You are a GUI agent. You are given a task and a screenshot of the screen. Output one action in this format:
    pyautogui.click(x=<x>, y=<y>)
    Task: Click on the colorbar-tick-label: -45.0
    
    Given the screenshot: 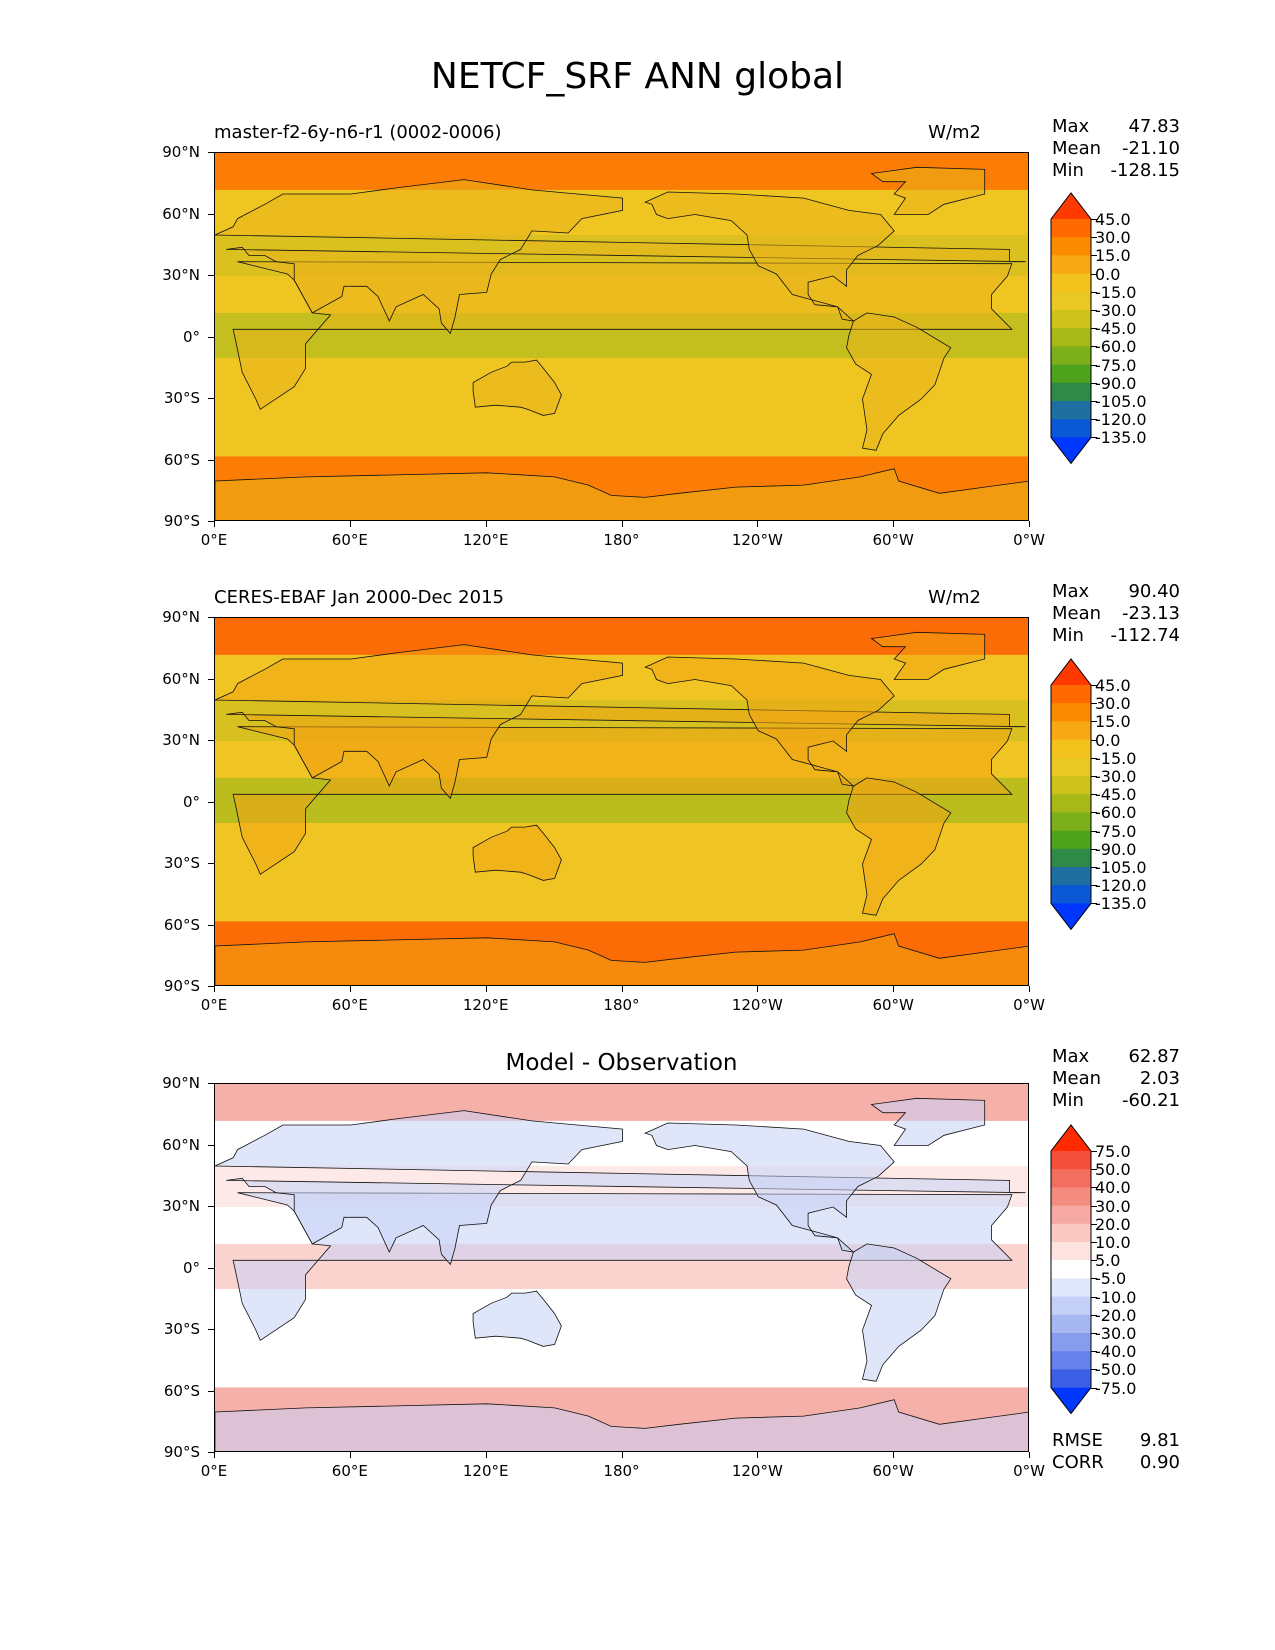 What is the action you would take?
    pyautogui.click(x=1116, y=329)
    